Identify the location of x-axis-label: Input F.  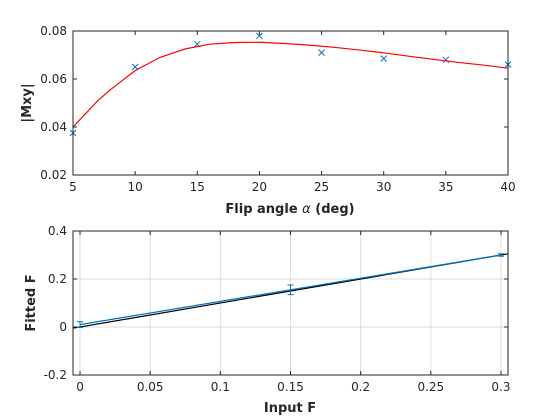
(290, 408).